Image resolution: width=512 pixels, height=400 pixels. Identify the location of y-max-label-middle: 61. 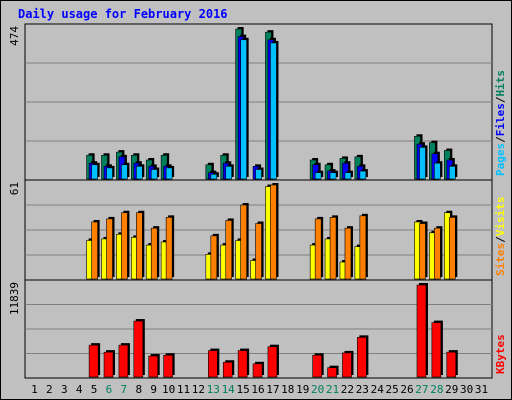
(14, 188).